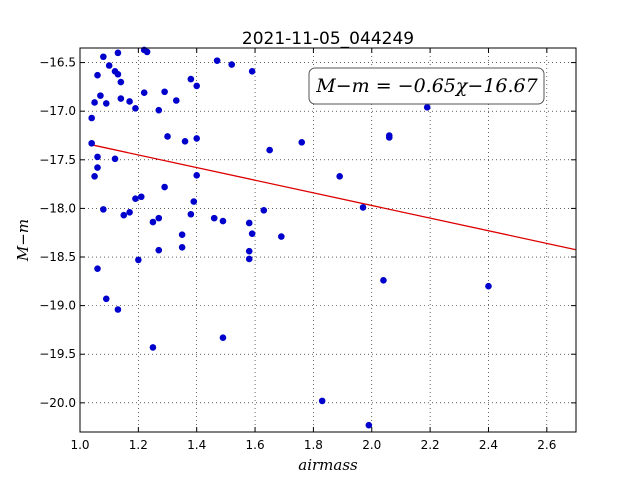 The image size is (640, 480). What do you see at coordinates (57, 403) in the screenshot?
I see `y-tick-label: −20.0` at bounding box center [57, 403].